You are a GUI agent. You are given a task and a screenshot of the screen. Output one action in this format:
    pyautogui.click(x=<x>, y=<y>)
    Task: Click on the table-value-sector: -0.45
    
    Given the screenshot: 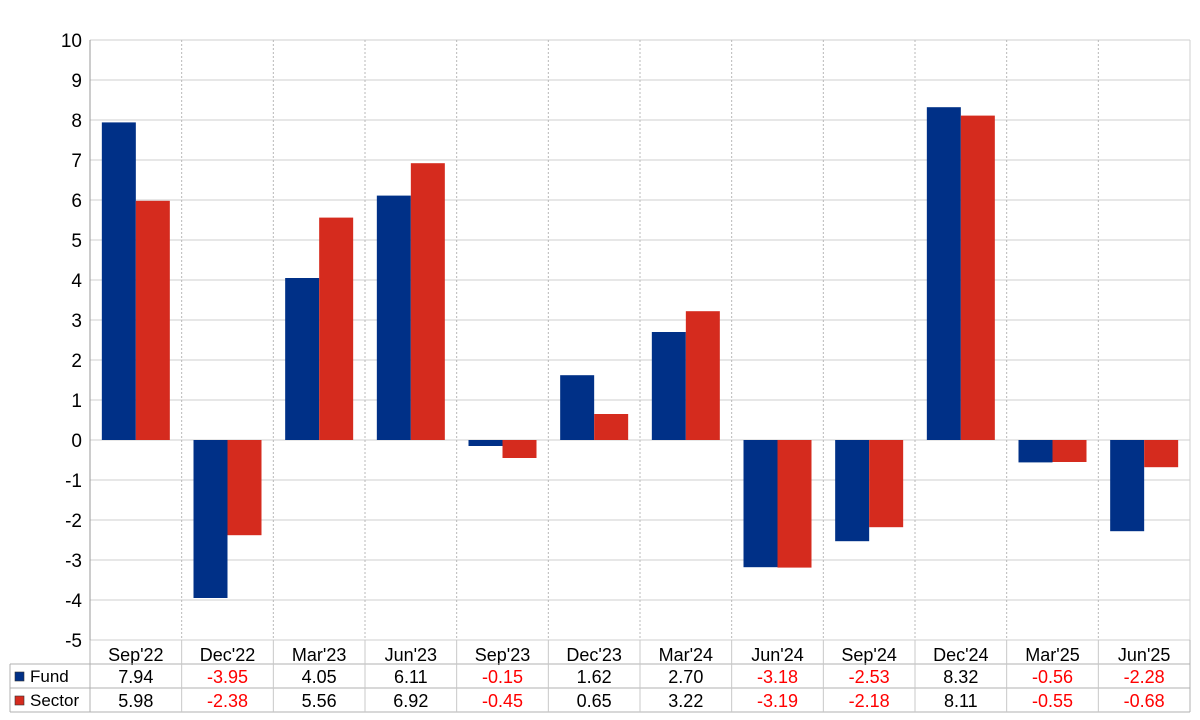 What is the action you would take?
    pyautogui.click(x=502, y=701)
    